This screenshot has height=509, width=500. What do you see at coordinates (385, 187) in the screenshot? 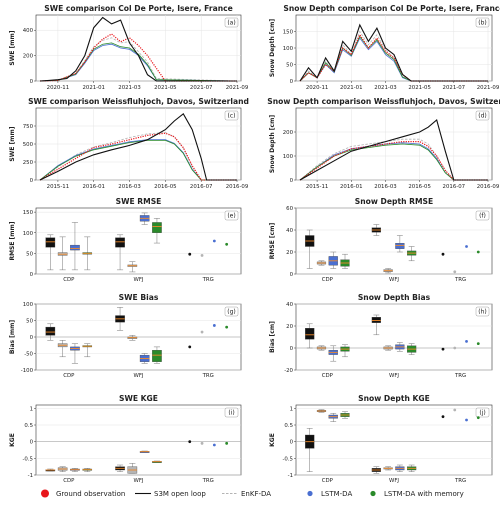
I see `x-tick-label: 2016-03` at bounding box center [385, 187].